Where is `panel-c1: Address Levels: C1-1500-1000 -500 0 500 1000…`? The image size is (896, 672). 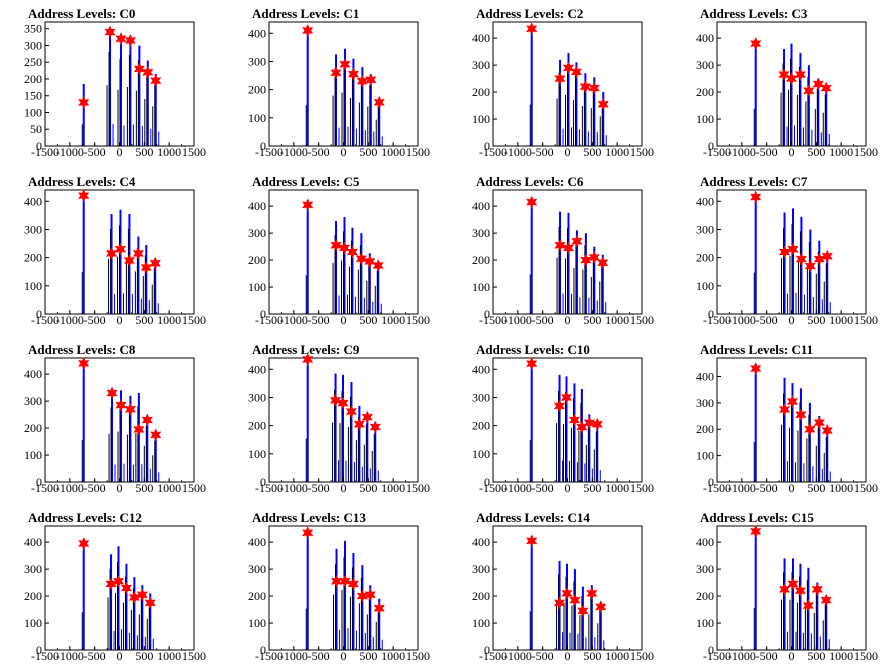 panel-c1: Address Levels: C1-1500-1000 -500 0 500 1000… is located at coordinates (339, 82).